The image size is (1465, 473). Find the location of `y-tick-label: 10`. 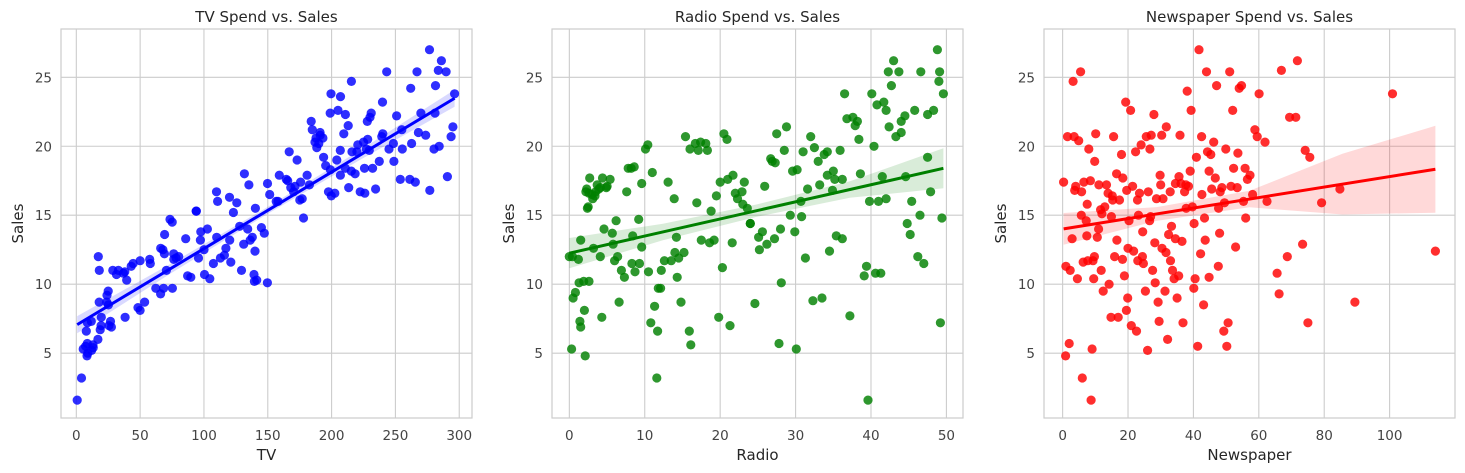

y-tick-label: 10 is located at coordinates (534, 285).